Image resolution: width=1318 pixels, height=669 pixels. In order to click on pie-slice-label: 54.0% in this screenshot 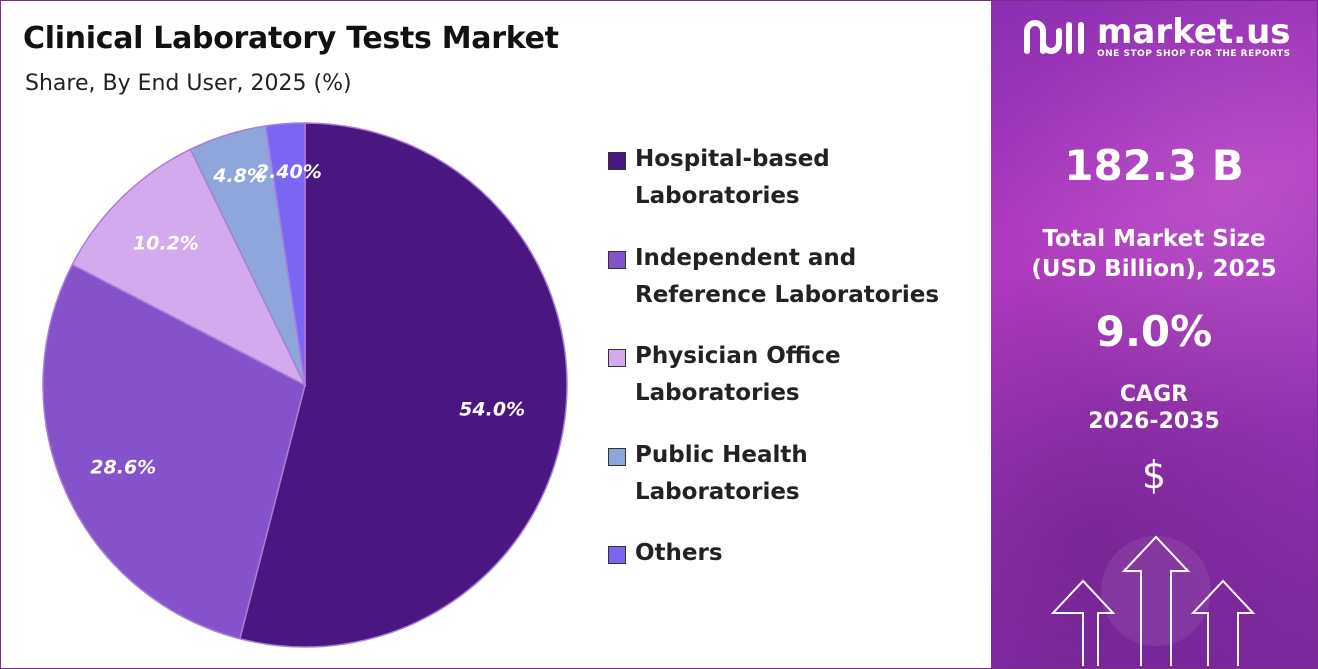, I will do `click(492, 410)`.